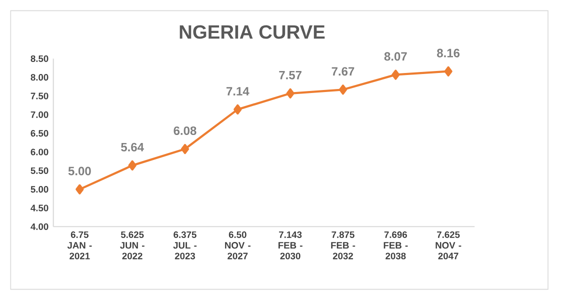 This screenshot has height=300, width=565. Describe the element at coordinates (449, 245) in the screenshot. I see `x-tick-label: 7.625 NOV - 2047` at that location.